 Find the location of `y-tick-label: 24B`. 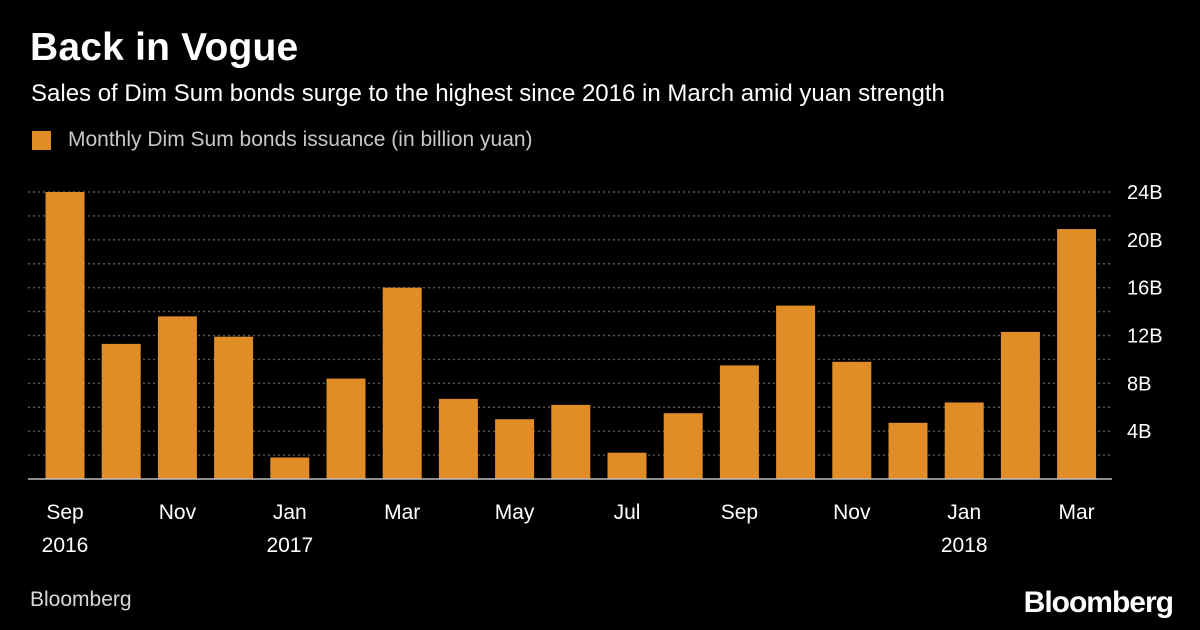

y-tick-label: 24B is located at coordinates (1145, 193).